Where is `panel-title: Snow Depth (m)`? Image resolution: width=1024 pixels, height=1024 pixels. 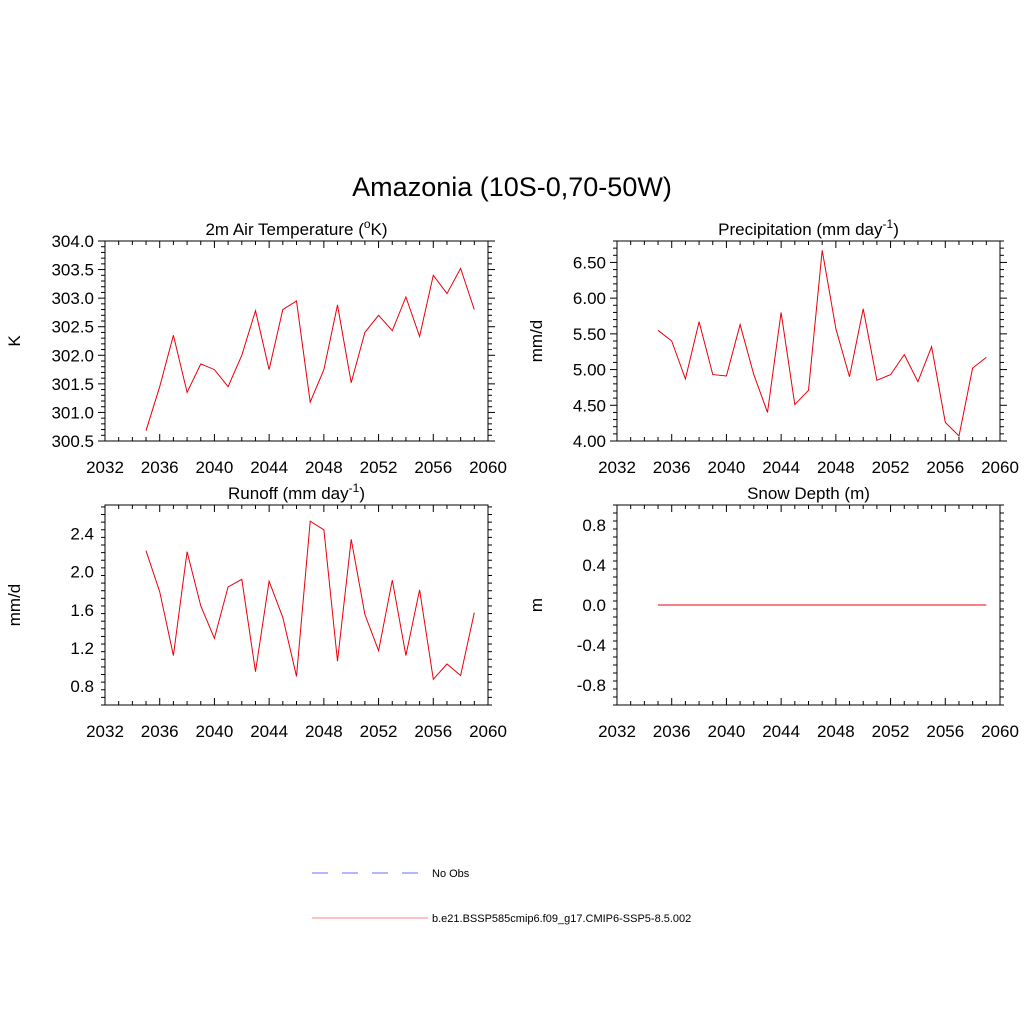
panel-title: Snow Depth (m) is located at coordinates (808, 493).